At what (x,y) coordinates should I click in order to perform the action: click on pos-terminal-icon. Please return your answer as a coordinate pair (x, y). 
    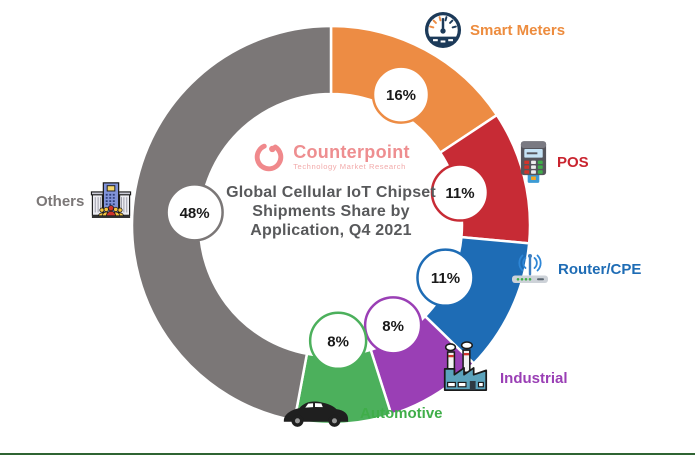
    Looking at the image, I should click on (533, 162).